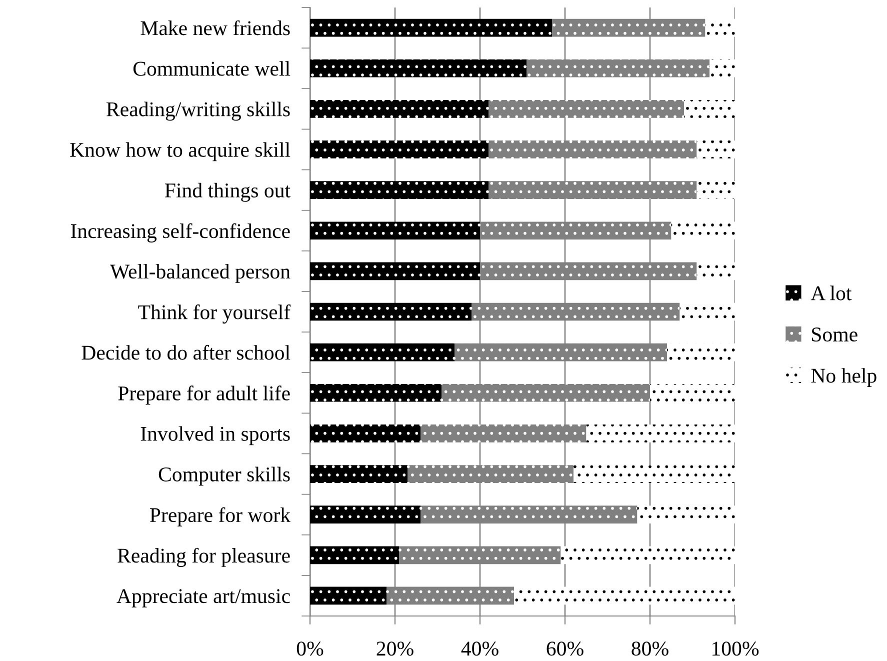 Image resolution: width=887 pixels, height=661 pixels. What do you see at coordinates (203, 598) in the screenshot?
I see `y-tick-label: Appreciate art/music` at bounding box center [203, 598].